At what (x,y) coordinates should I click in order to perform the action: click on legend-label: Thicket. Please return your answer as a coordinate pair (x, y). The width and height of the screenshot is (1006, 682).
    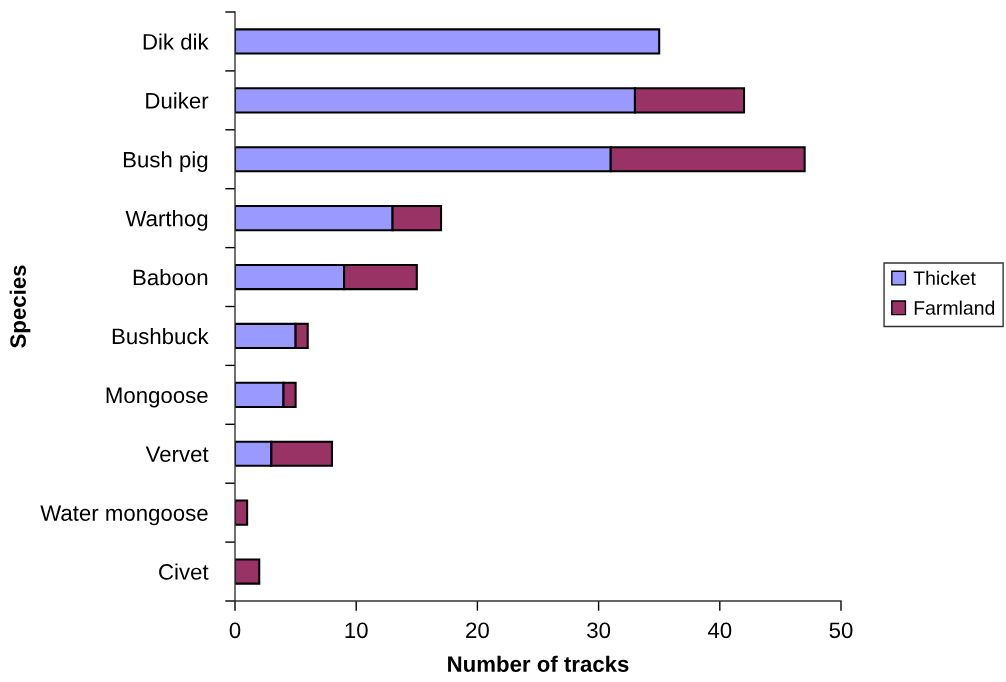
    Looking at the image, I should click on (944, 278).